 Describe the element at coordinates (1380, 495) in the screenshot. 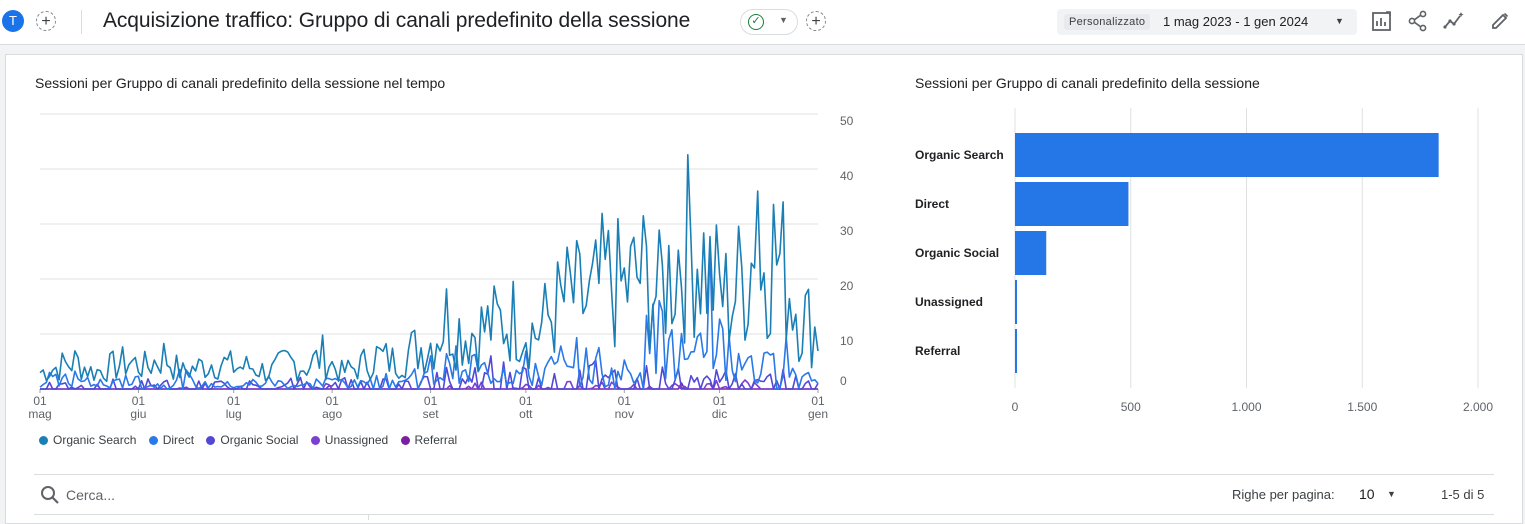

I see `rows-per-page-select: 10 ▼` at that location.